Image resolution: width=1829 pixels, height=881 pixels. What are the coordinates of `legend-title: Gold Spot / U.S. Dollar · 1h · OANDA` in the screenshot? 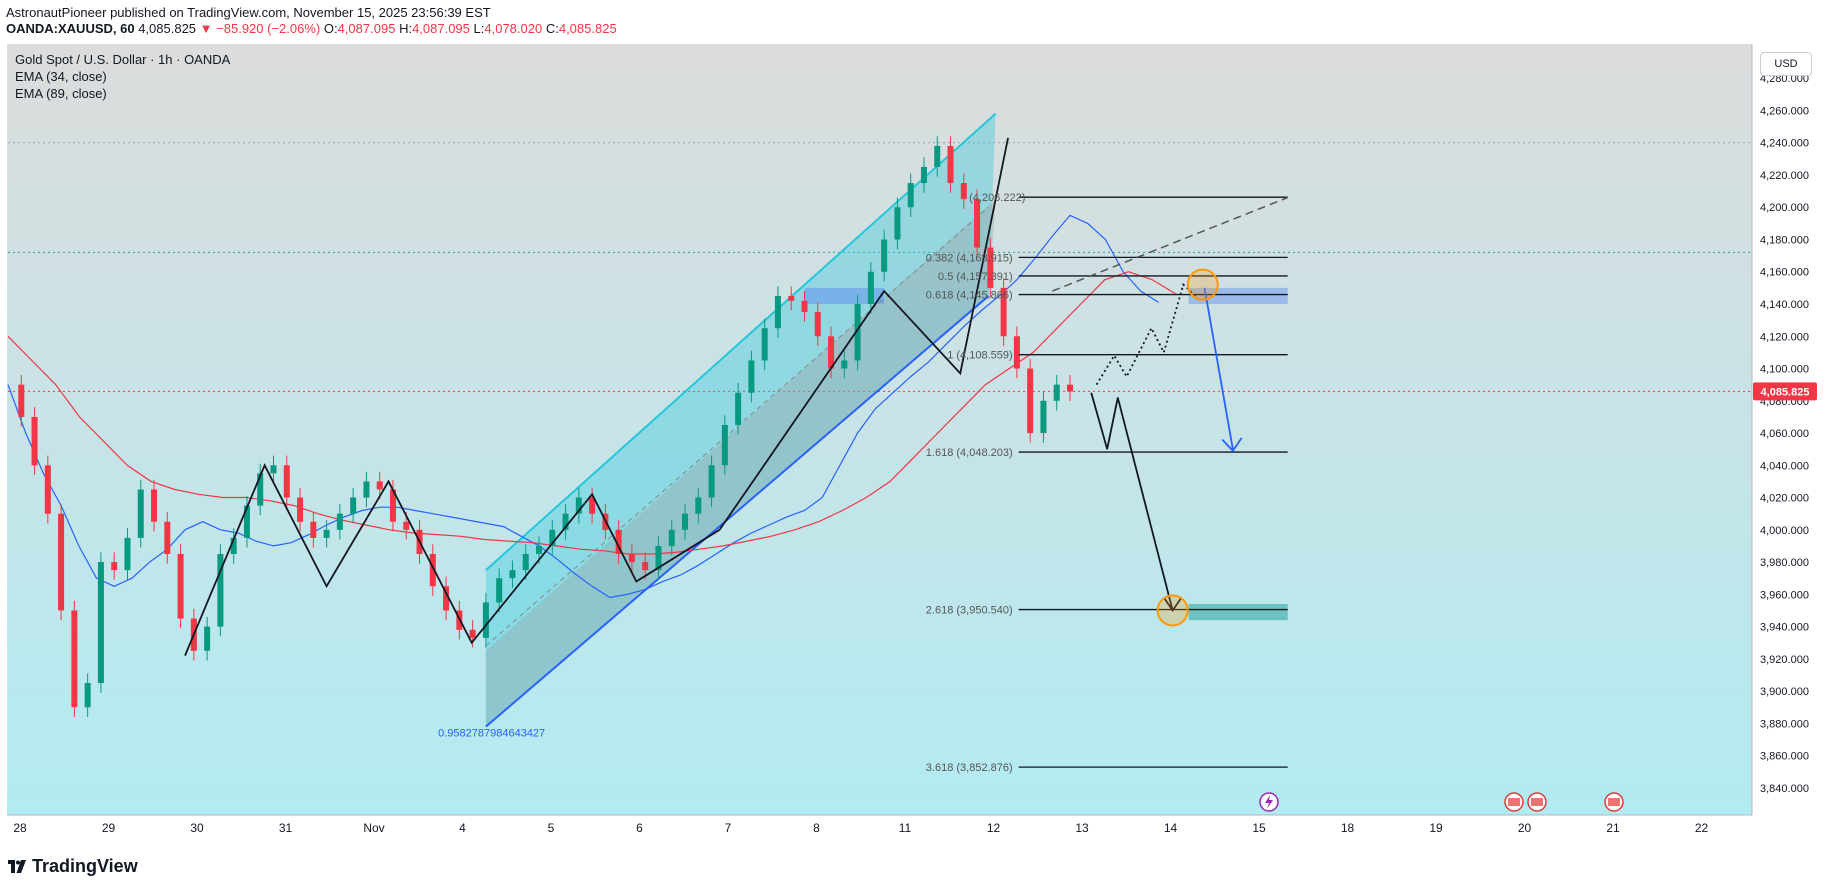 It's located at (123, 59).